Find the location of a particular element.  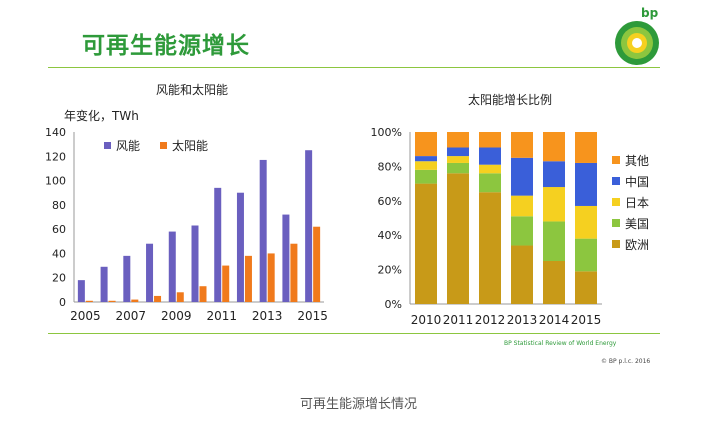

legend-label-日本: 日本 is located at coordinates (637, 203).